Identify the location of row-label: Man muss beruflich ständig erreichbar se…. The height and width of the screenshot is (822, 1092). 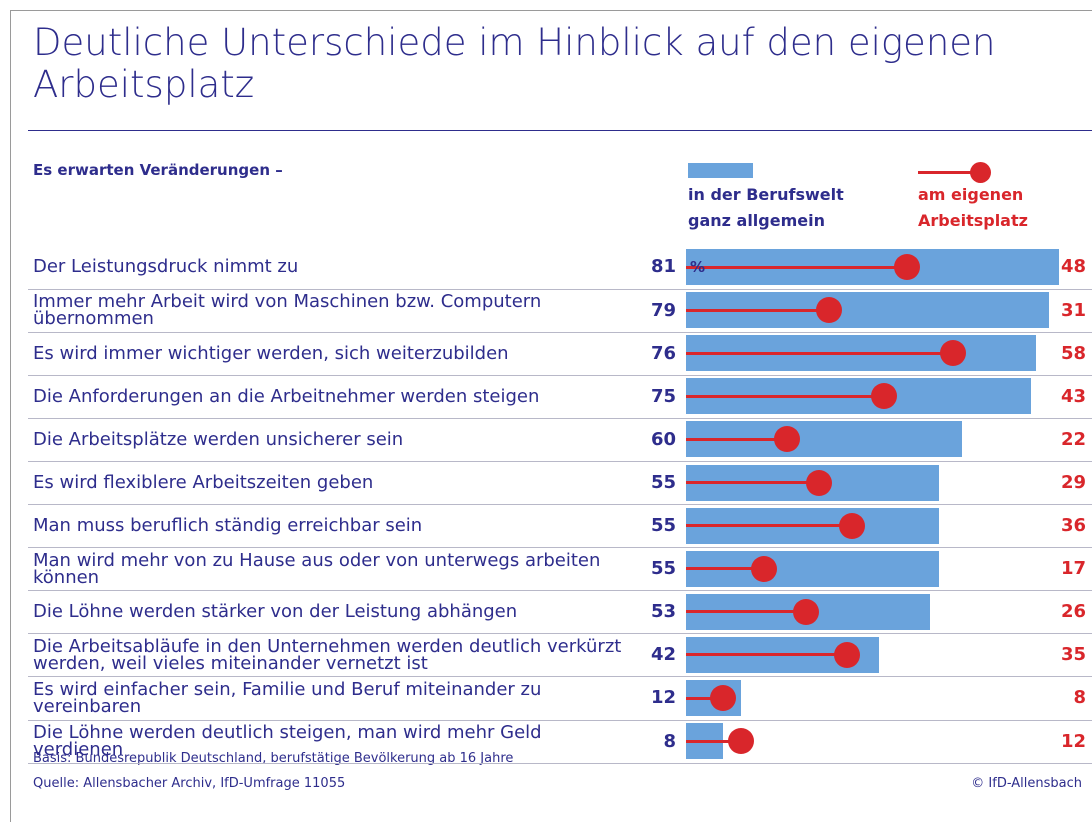
(228, 526).